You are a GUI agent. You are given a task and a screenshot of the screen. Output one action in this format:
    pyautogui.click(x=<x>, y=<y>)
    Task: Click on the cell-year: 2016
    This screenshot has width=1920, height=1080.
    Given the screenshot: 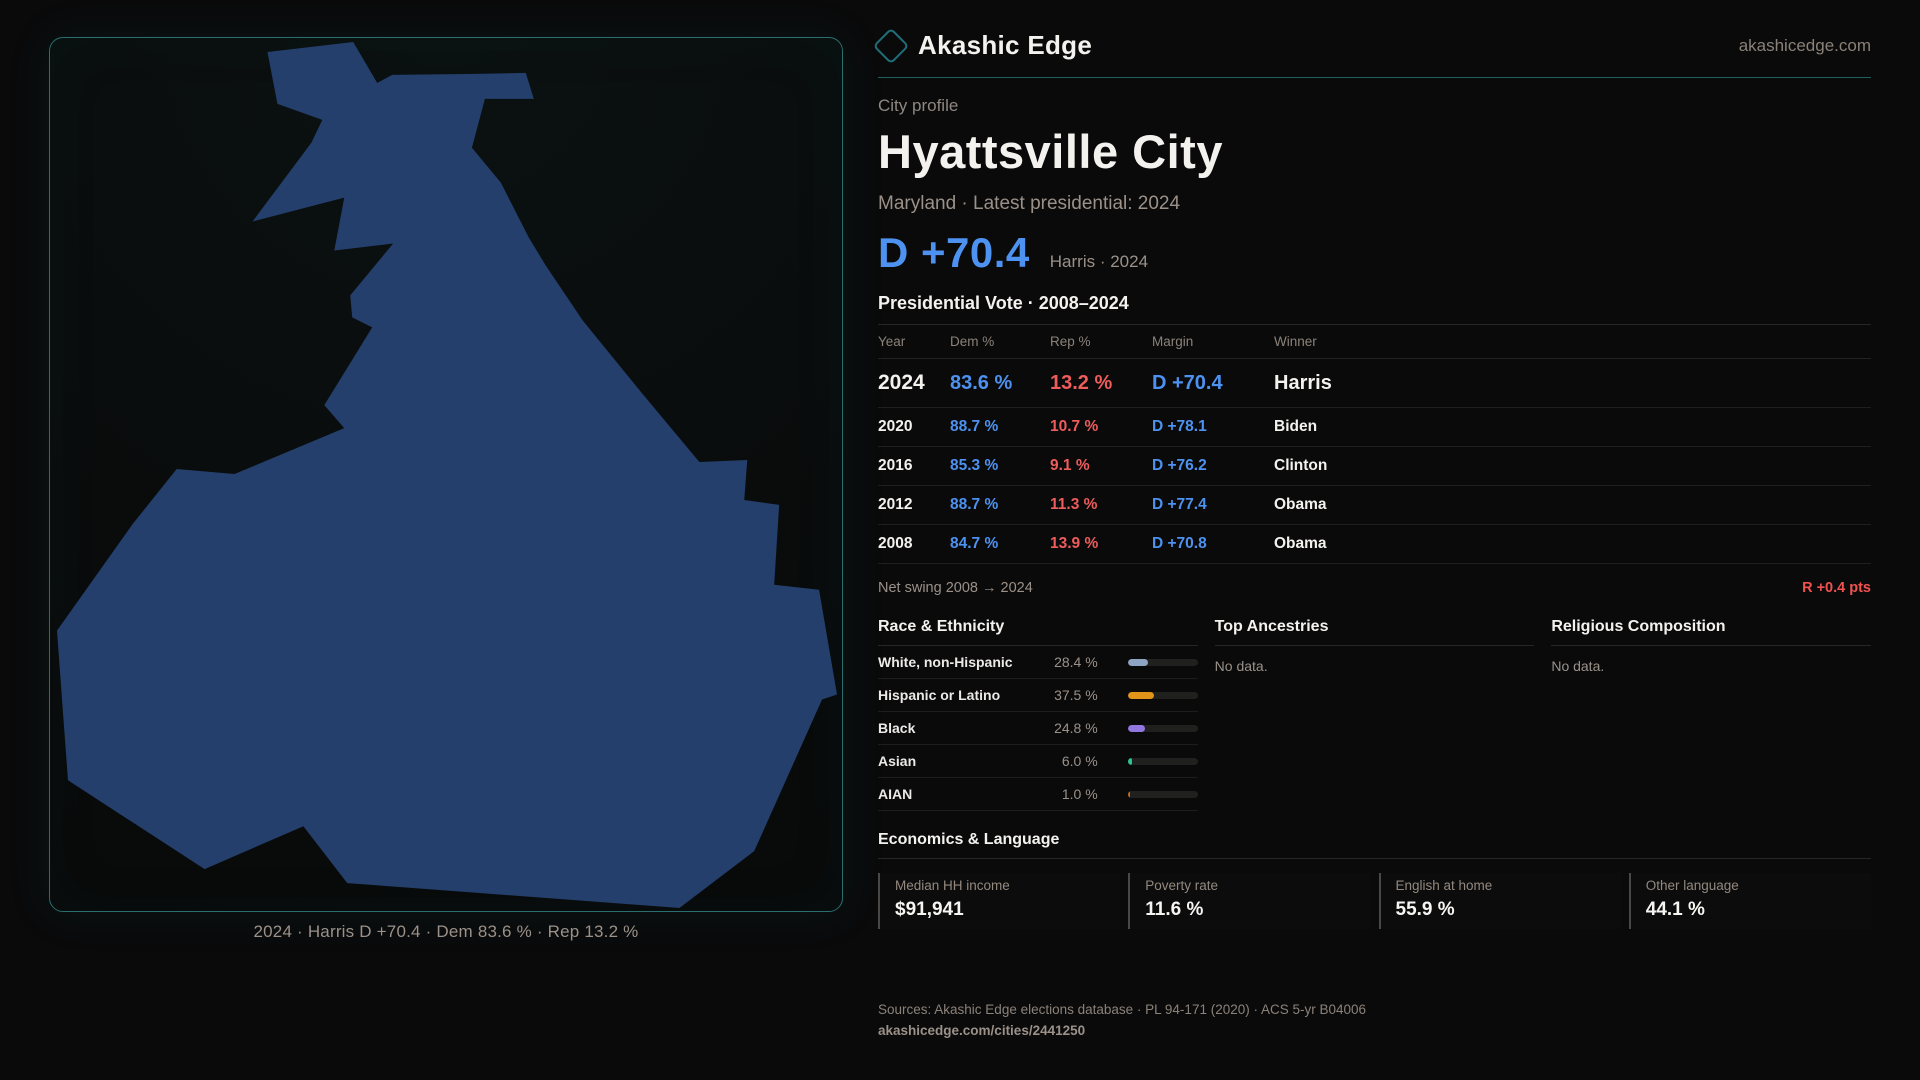 What is the action you would take?
    pyautogui.click(x=895, y=465)
    